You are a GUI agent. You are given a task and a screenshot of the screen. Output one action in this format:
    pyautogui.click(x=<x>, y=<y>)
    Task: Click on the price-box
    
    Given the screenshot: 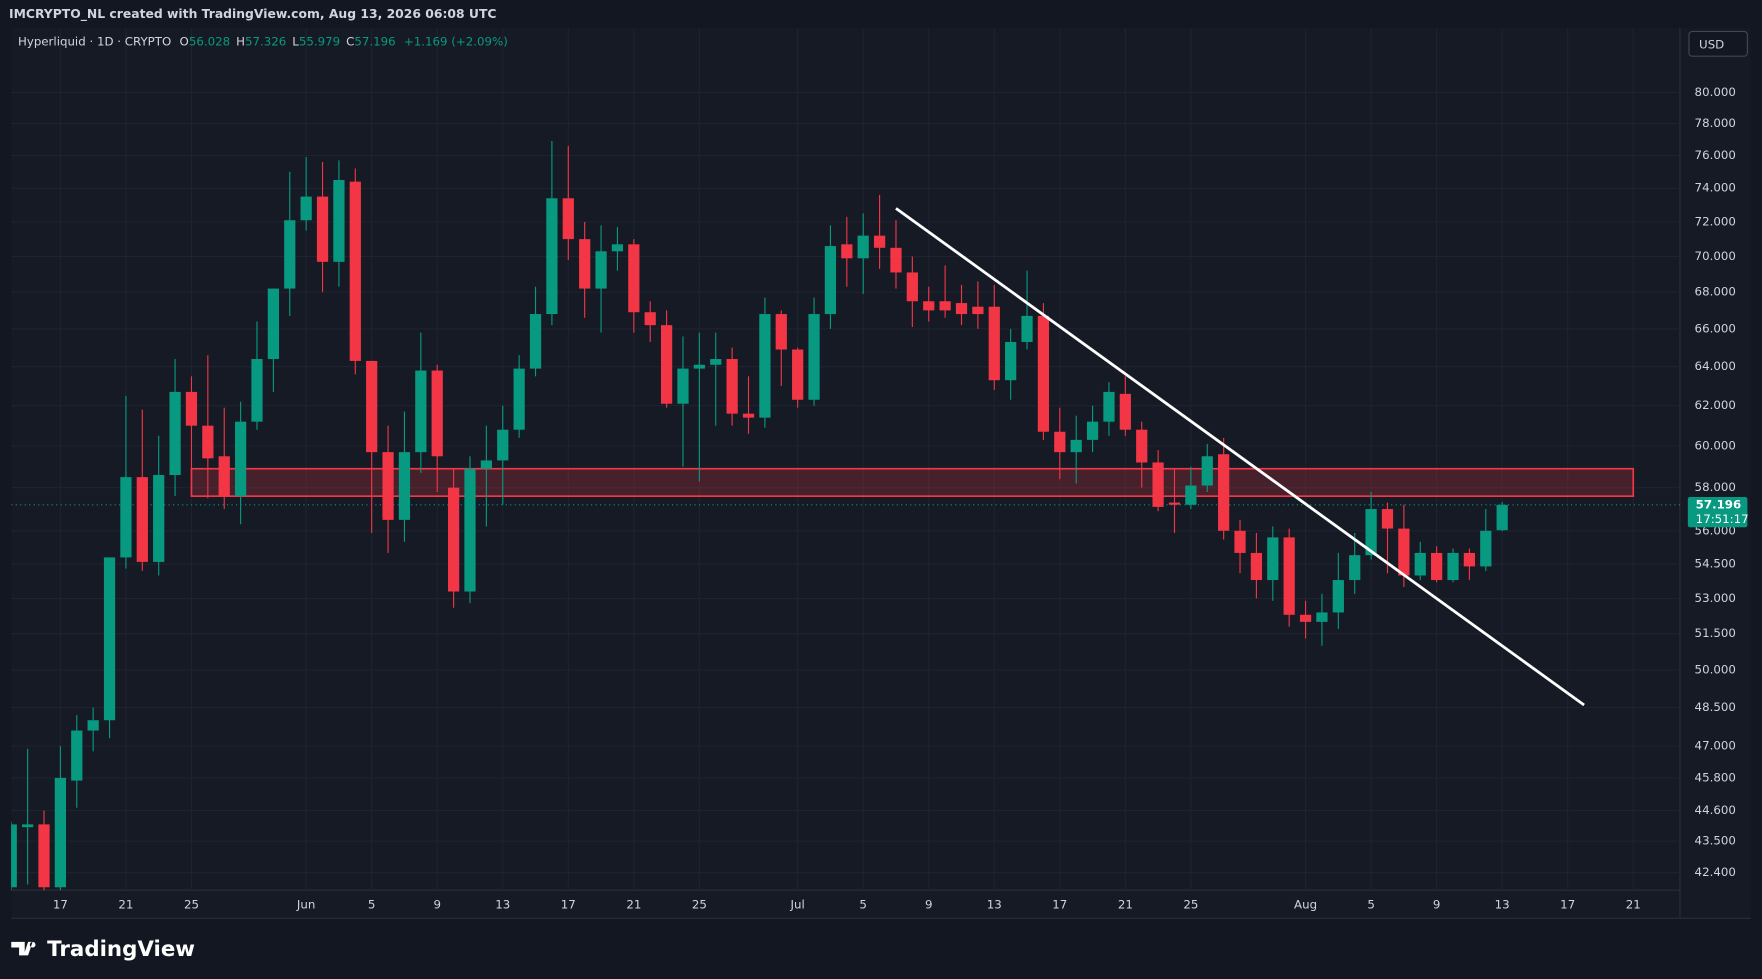 What is the action you would take?
    pyautogui.click(x=1717, y=512)
    